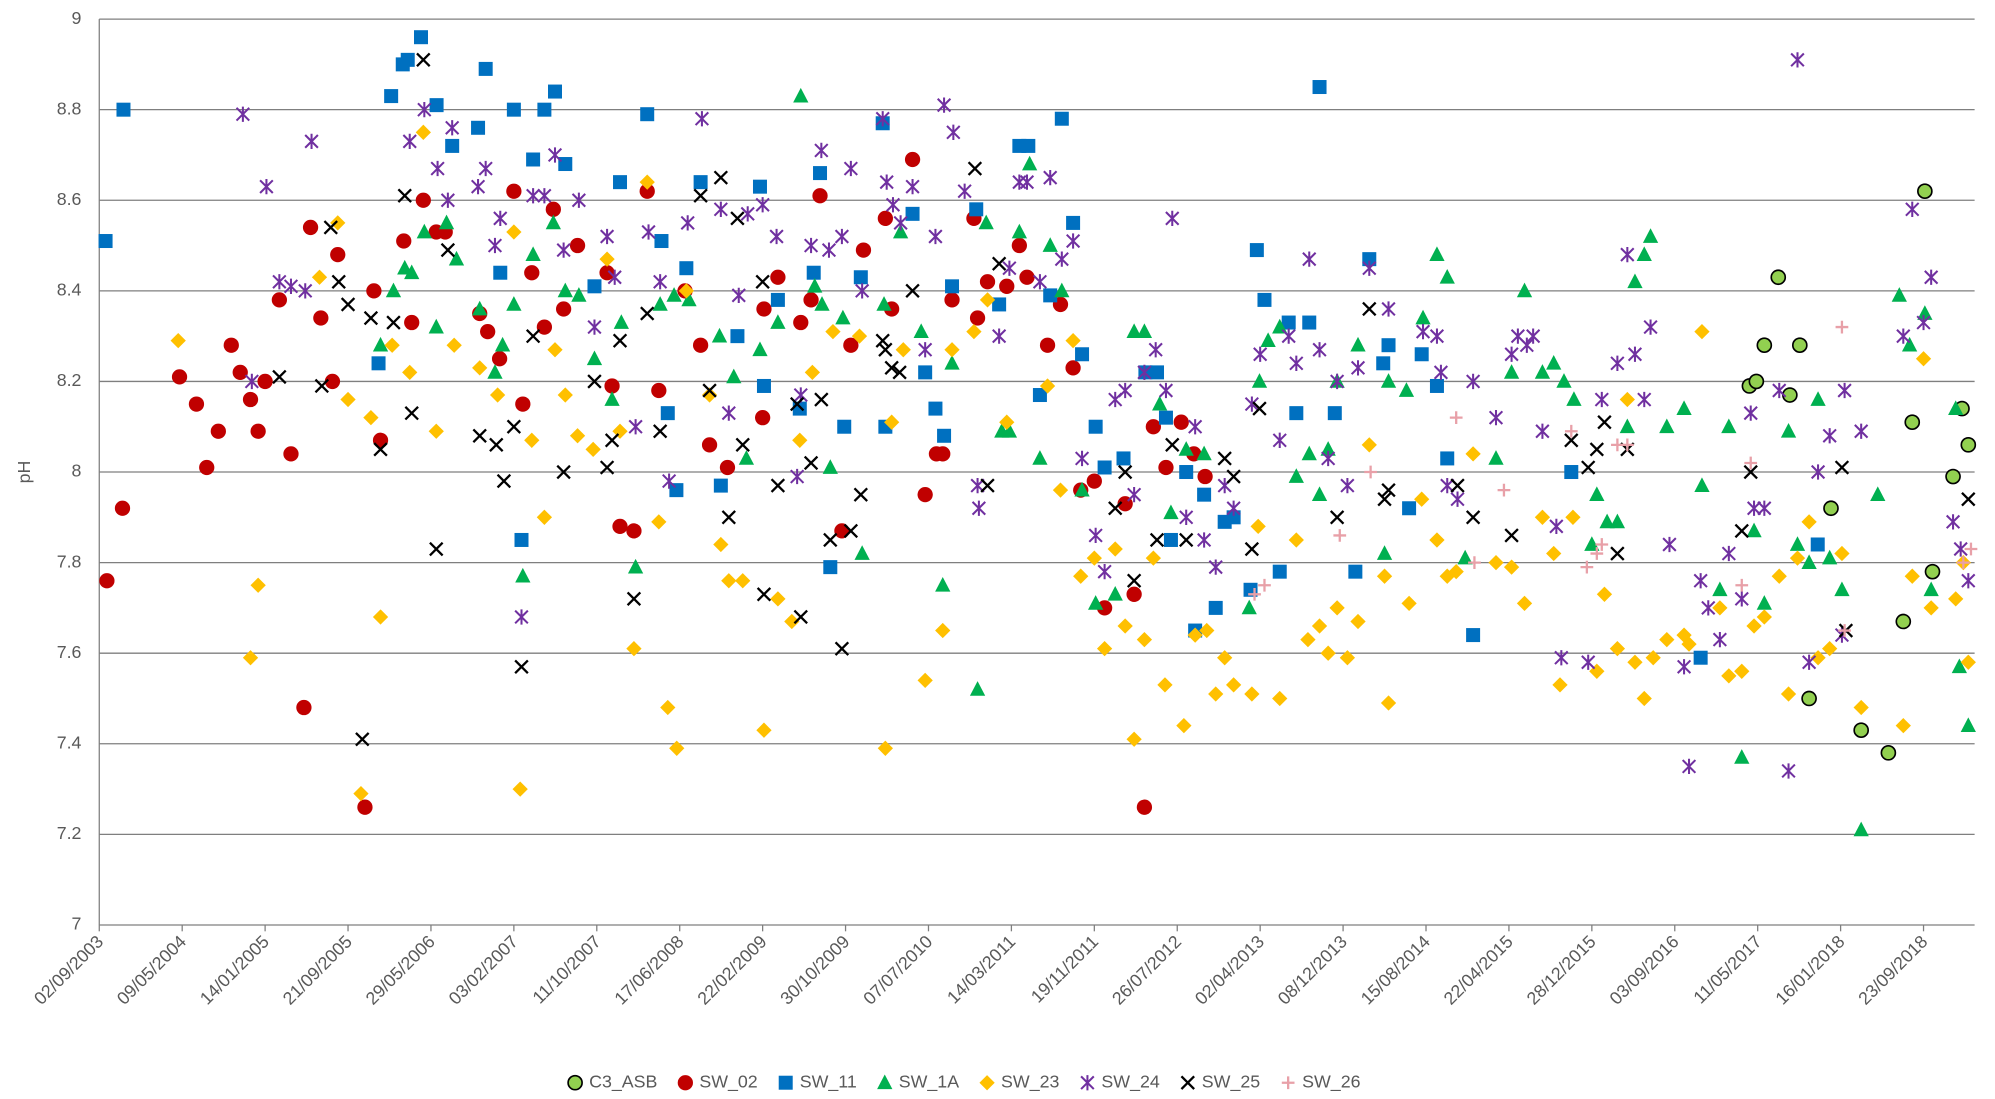  Describe the element at coordinates (1030, 1081) in the screenshot. I see `legend-label: SW_23` at that location.